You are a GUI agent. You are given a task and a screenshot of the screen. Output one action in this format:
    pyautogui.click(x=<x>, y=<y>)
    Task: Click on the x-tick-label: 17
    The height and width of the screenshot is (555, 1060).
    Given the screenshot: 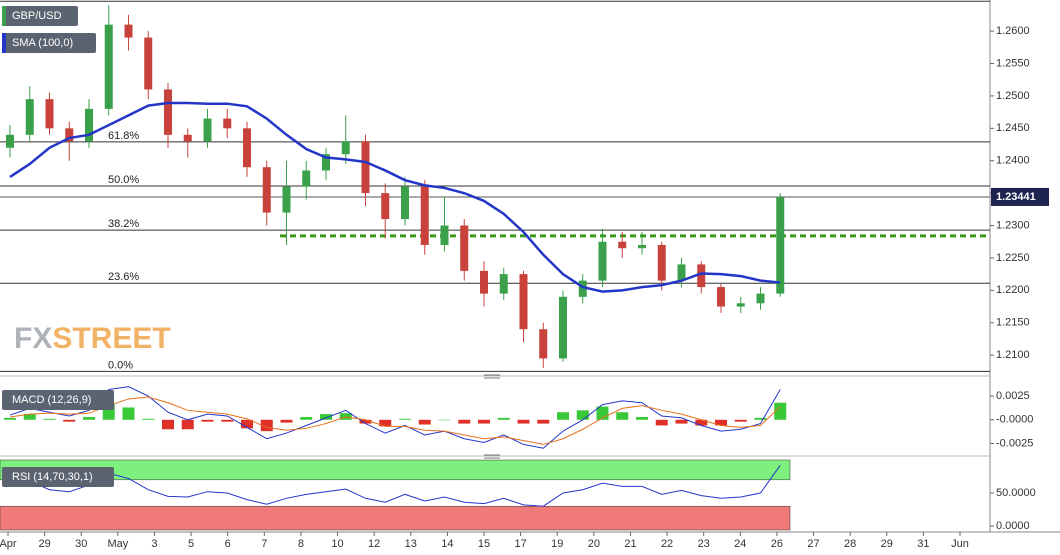 What is the action you would take?
    pyautogui.click(x=520, y=544)
    